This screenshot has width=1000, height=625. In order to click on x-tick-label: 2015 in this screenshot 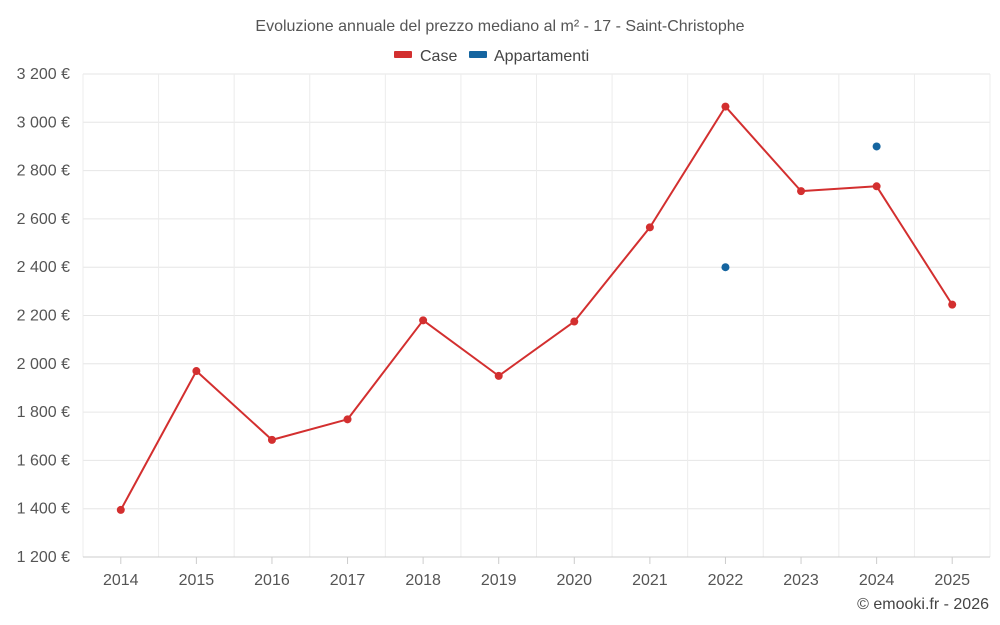, I will do `click(197, 580)`.